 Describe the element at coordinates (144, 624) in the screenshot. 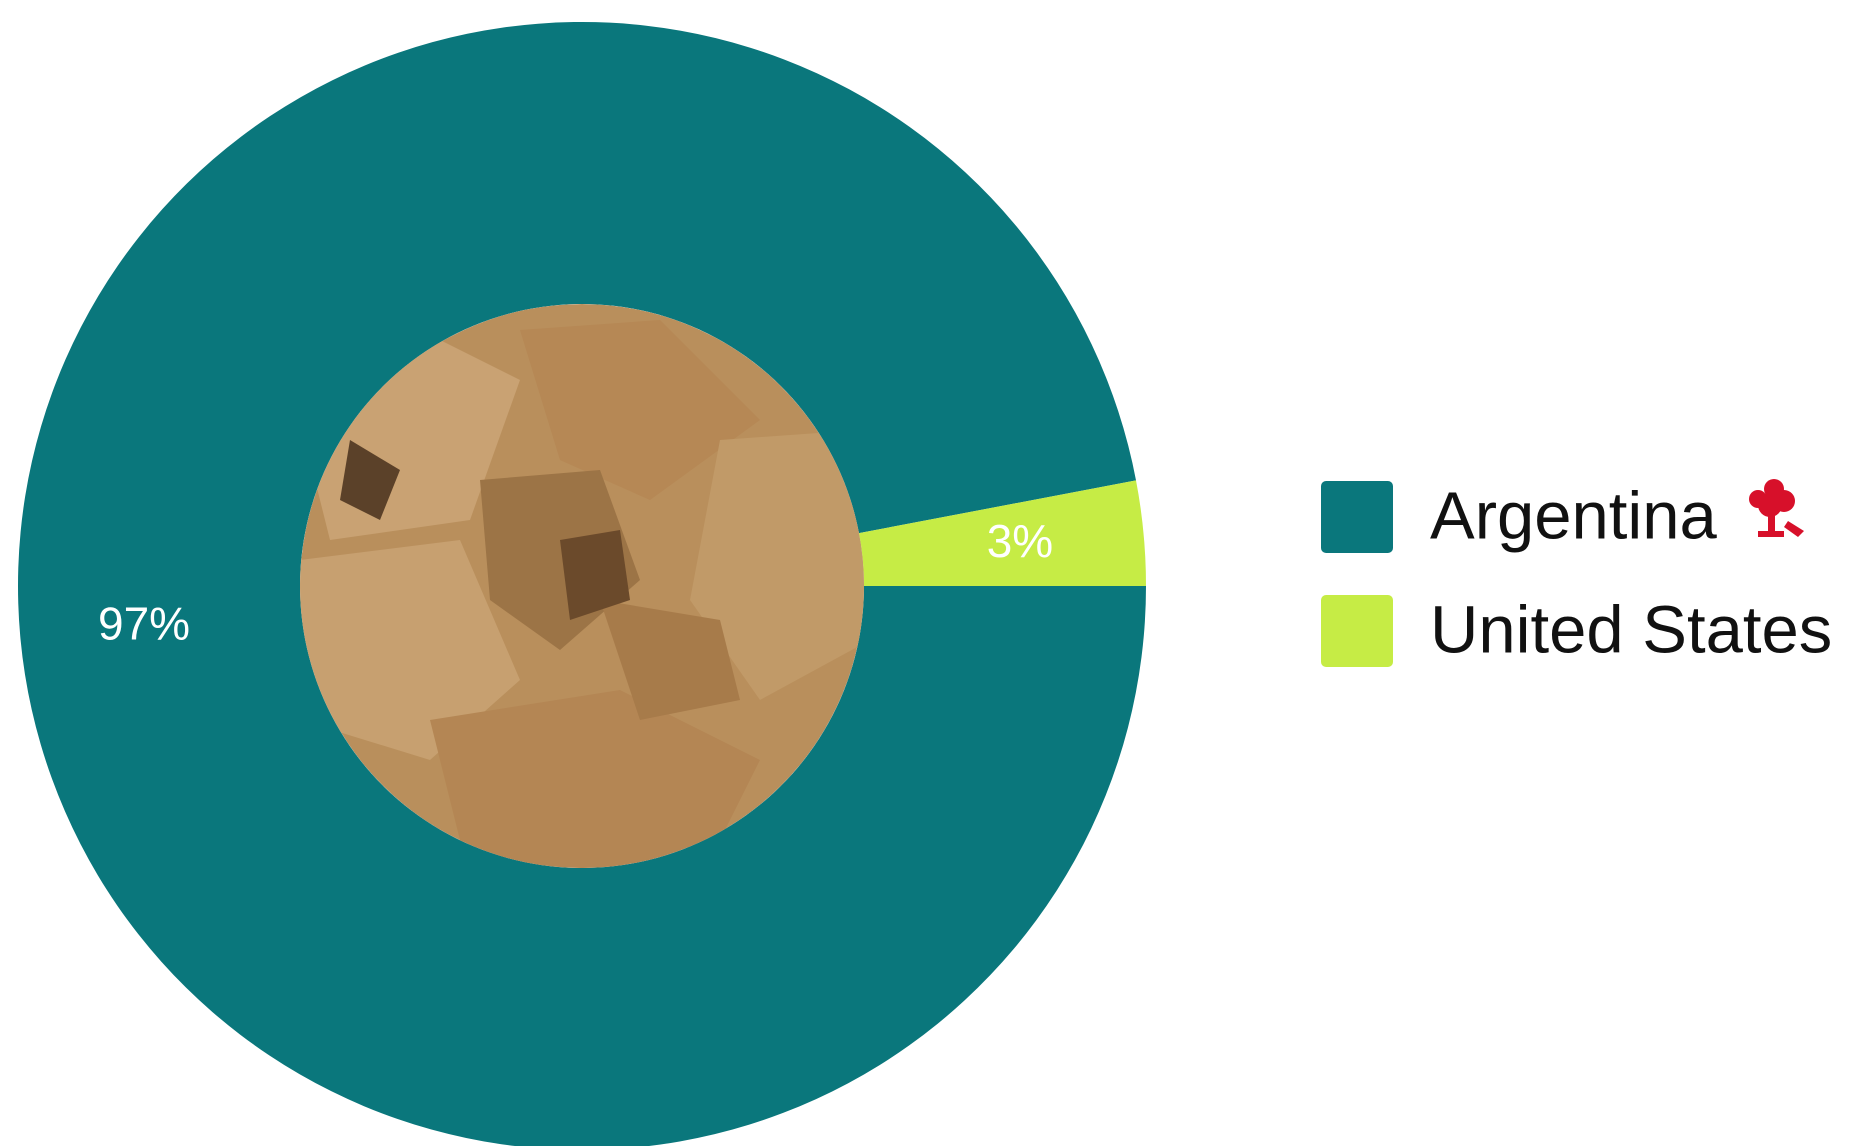

I see `value-label: 97%` at that location.